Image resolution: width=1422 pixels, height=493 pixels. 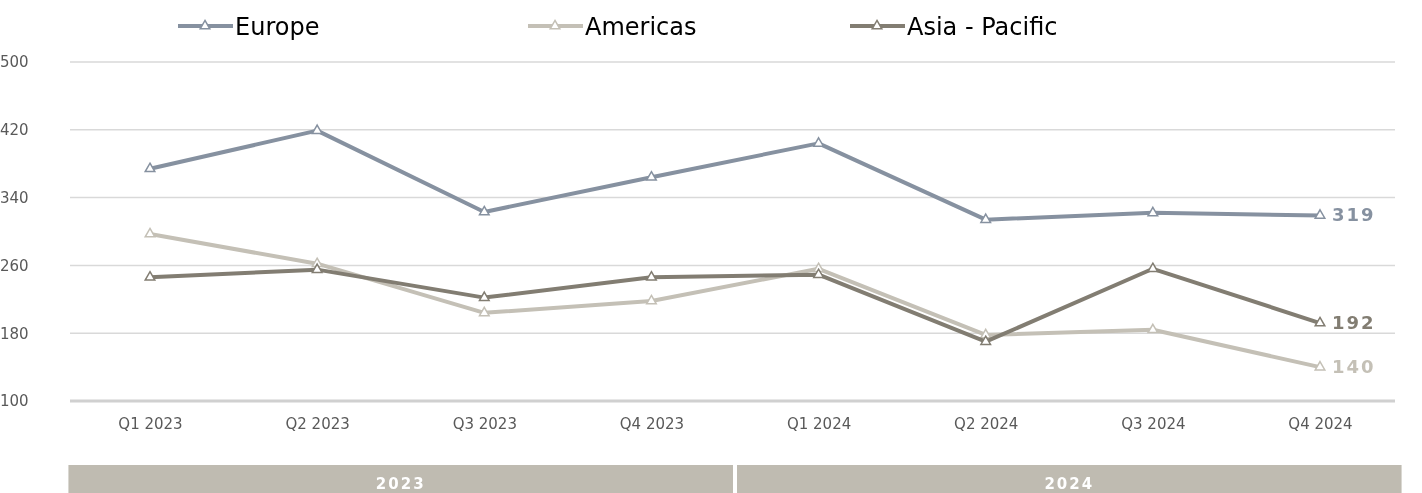 What do you see at coordinates (277, 27) in the screenshot?
I see `legend-label: Europe` at bounding box center [277, 27].